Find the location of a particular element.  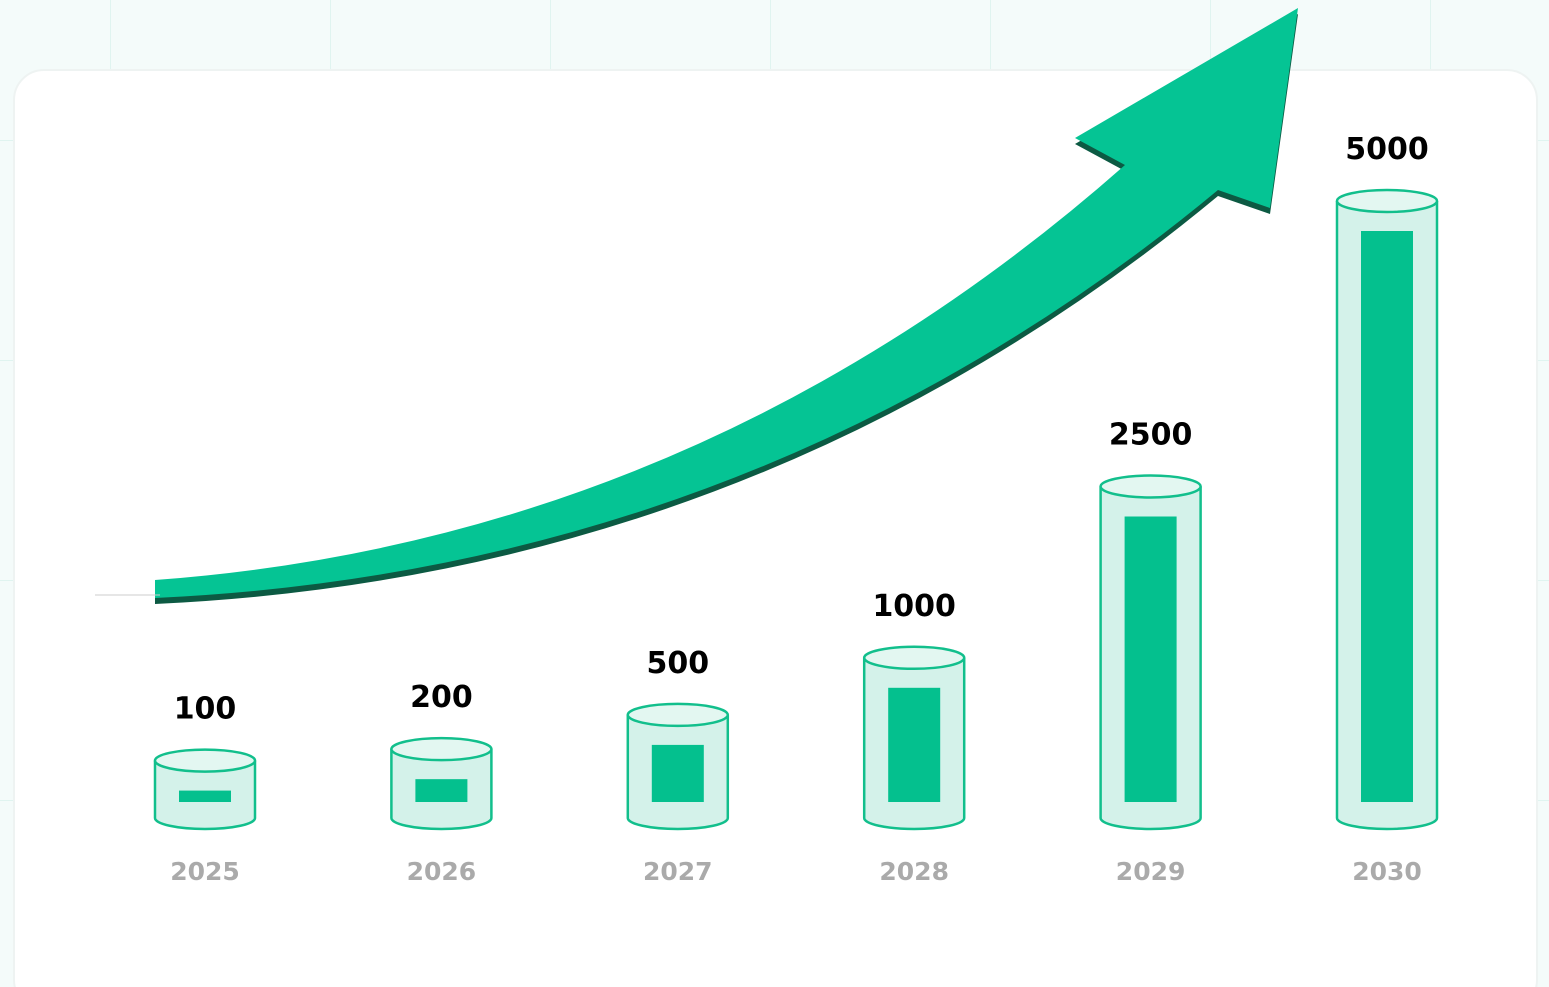

x-tick-label: 2029 is located at coordinates (1151, 871).